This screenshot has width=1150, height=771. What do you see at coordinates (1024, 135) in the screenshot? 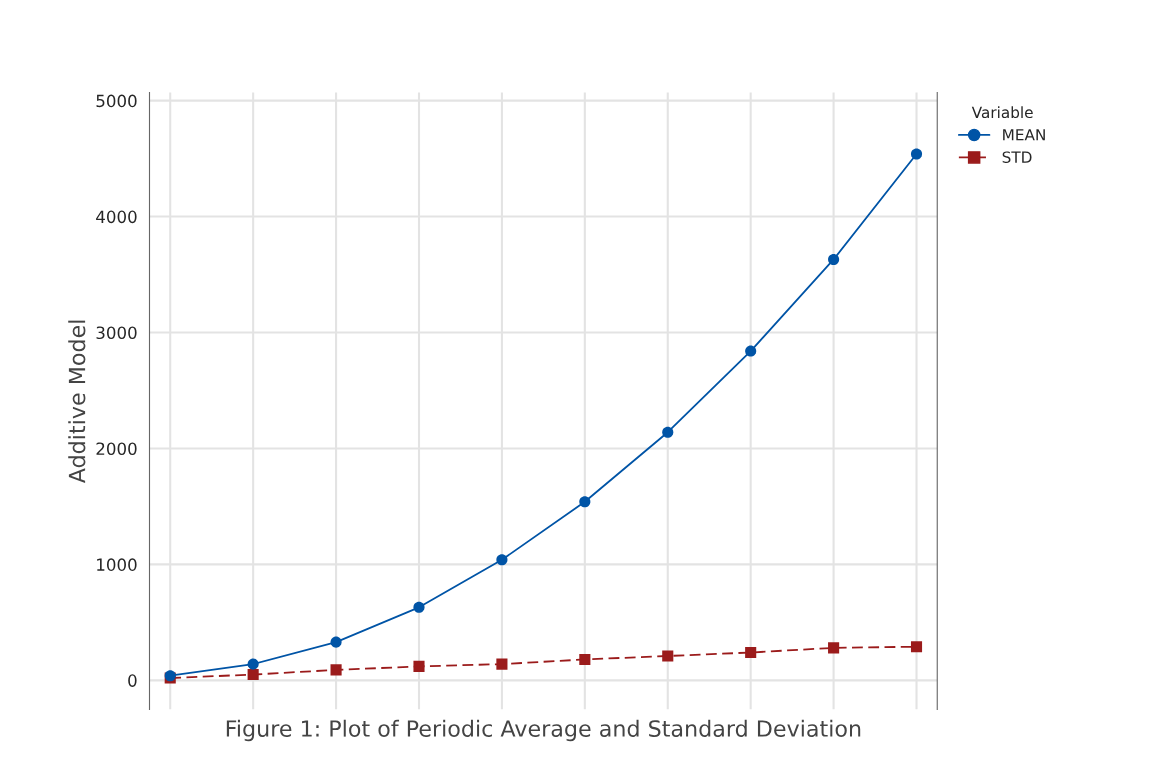
I see `legend-label: MEAN` at bounding box center [1024, 135].